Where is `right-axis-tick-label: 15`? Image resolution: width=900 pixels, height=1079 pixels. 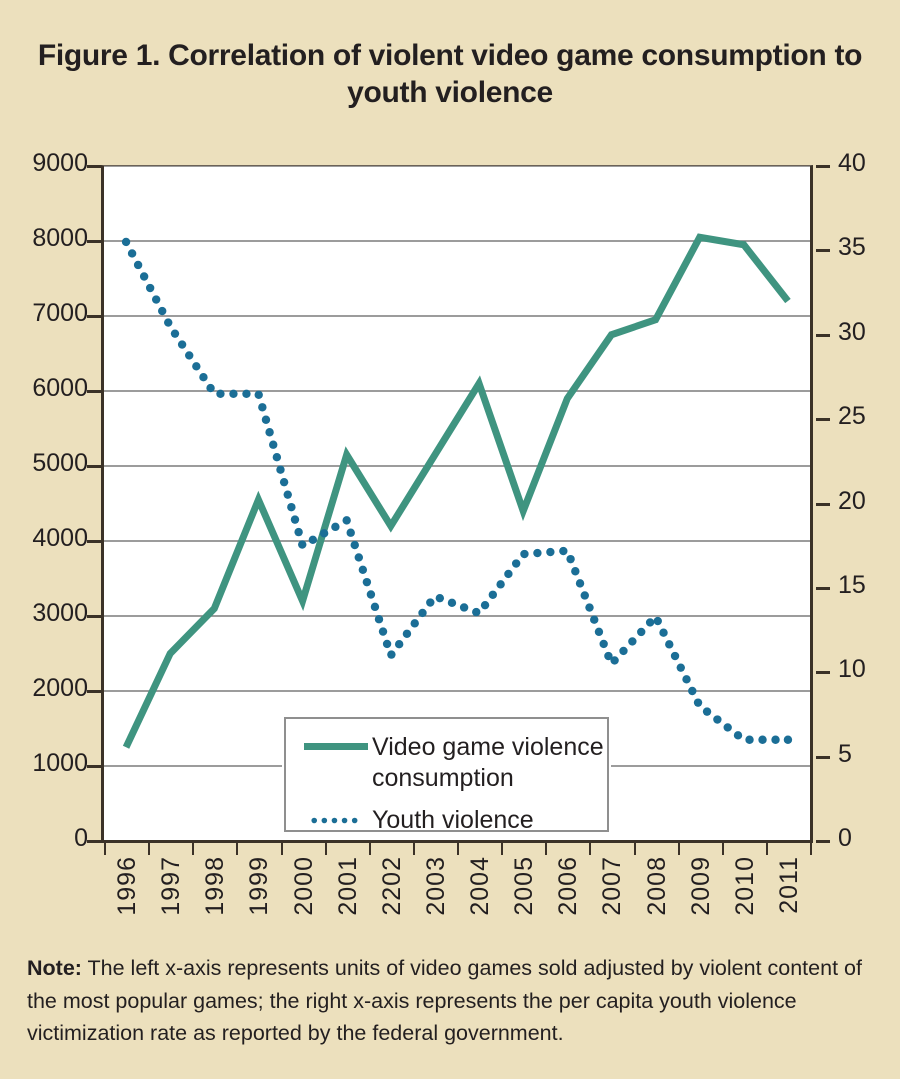
right-axis-tick-label: 15 is located at coordinates (852, 584).